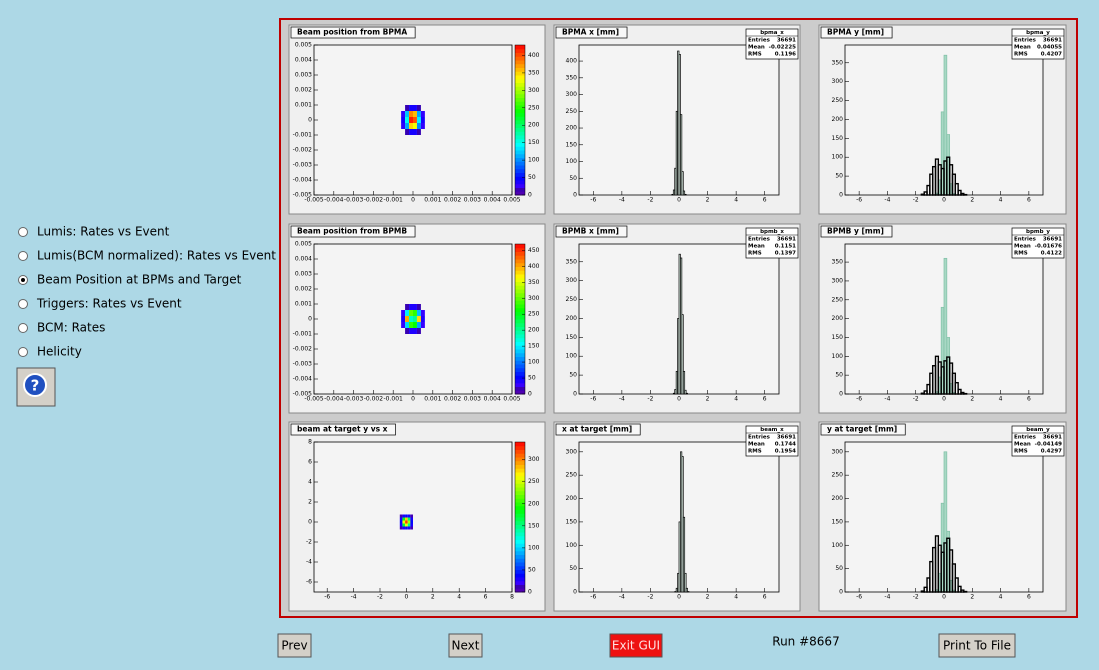 Image resolution: width=1099 pixels, height=670 pixels. What do you see at coordinates (50, 352) in the screenshot?
I see `radio-option: Helicity` at bounding box center [50, 352].